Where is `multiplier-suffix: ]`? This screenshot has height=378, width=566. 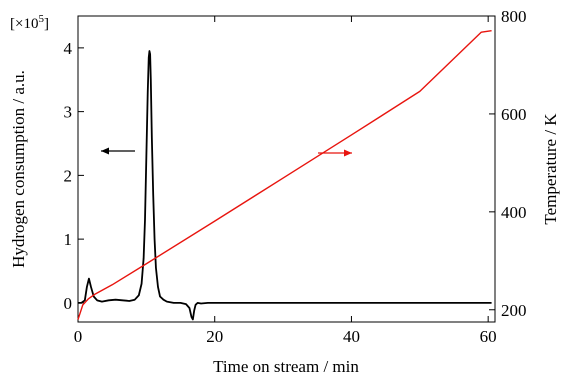 multiplier-suffix: ] is located at coordinates (46, 24).